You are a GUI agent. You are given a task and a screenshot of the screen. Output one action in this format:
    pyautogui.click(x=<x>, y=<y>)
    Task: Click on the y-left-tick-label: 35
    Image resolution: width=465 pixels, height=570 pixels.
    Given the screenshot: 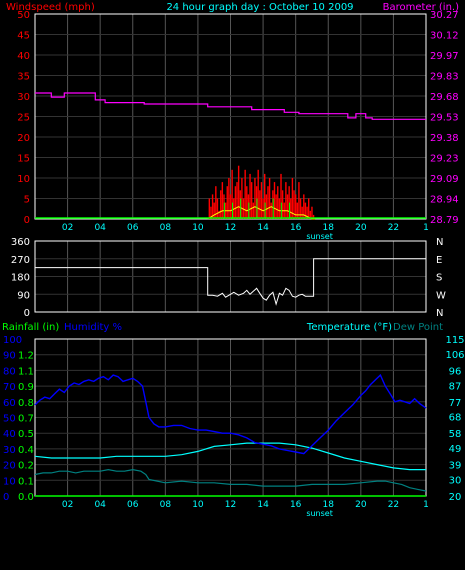 What is the action you would take?
    pyautogui.click(x=23, y=77)
    